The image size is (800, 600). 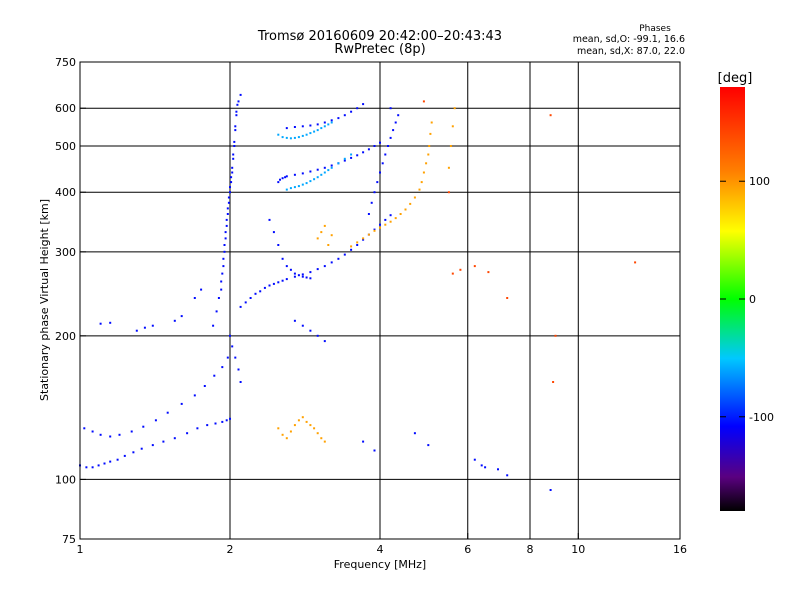 What do you see at coordinates (629, 39) in the screenshot?
I see `stats-line-o: mean, sd,O: -99.1, 16.6` at bounding box center [629, 39].